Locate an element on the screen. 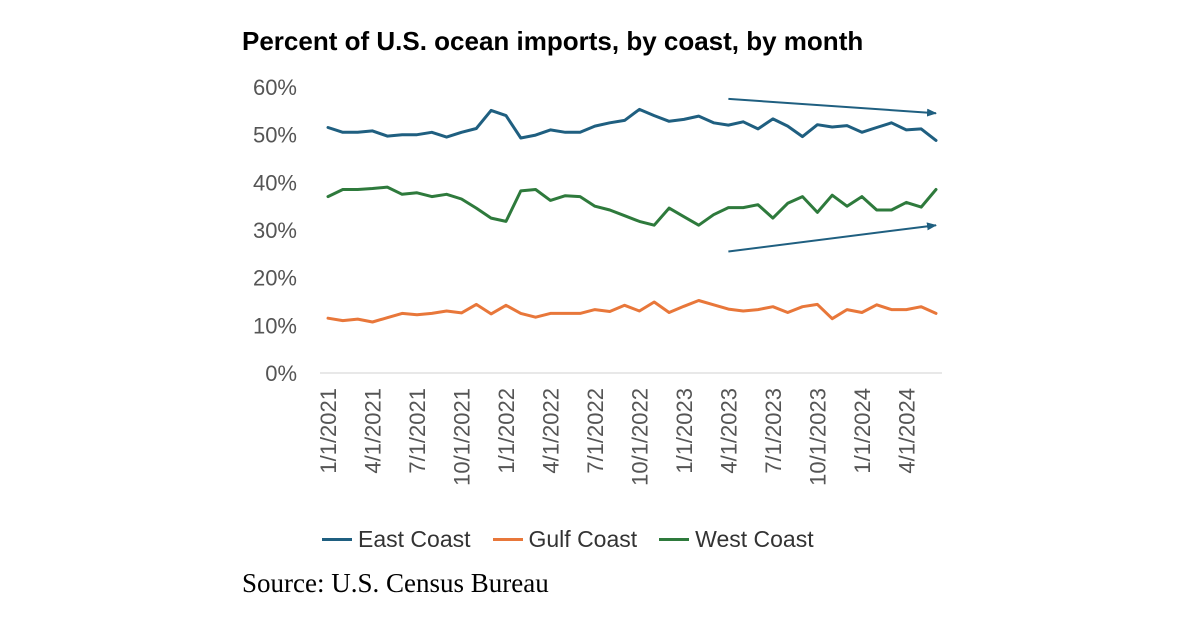 The image size is (1200, 628). legend-item-east-coast: East Coast is located at coordinates (396, 539).